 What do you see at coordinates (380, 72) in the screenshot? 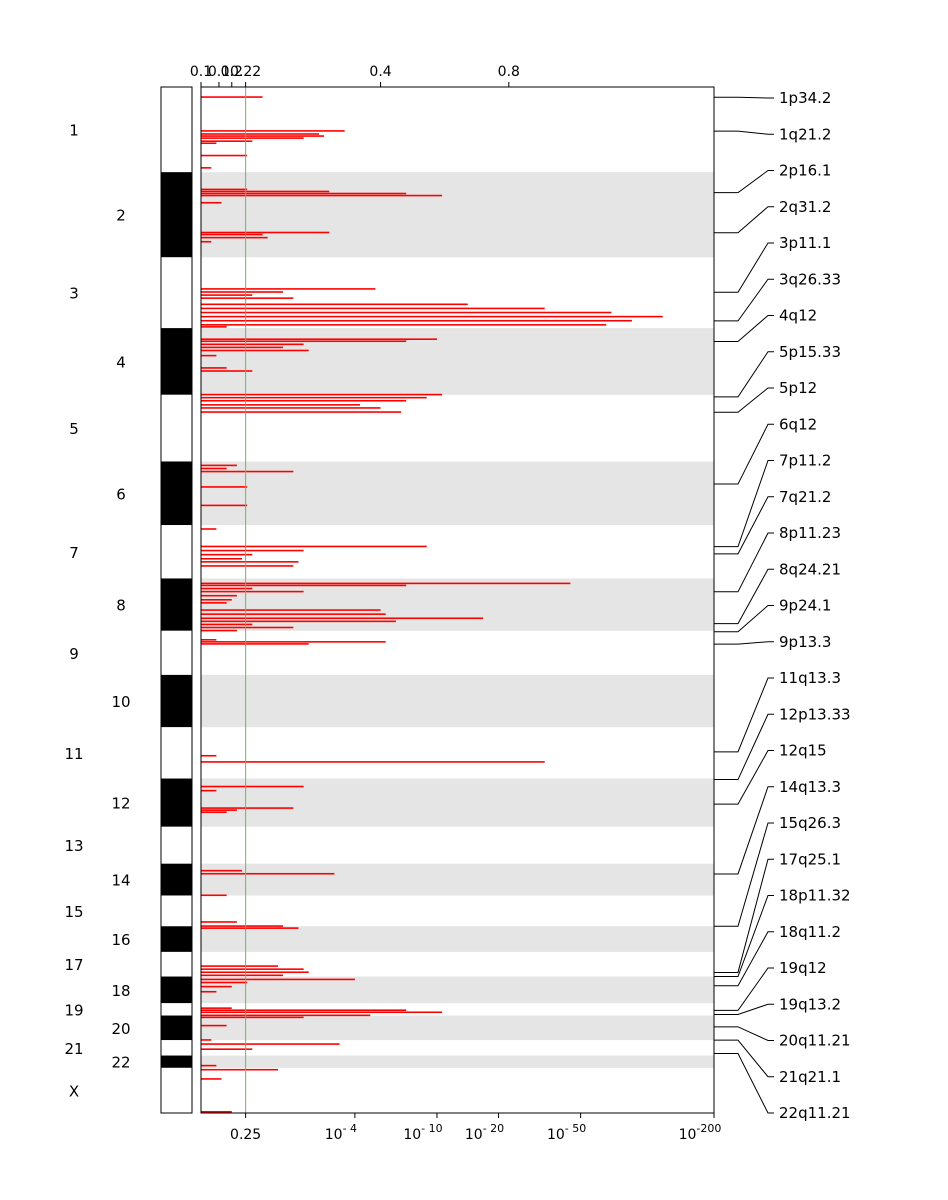
I see `top-tick-label-4: 0.4` at bounding box center [380, 72].